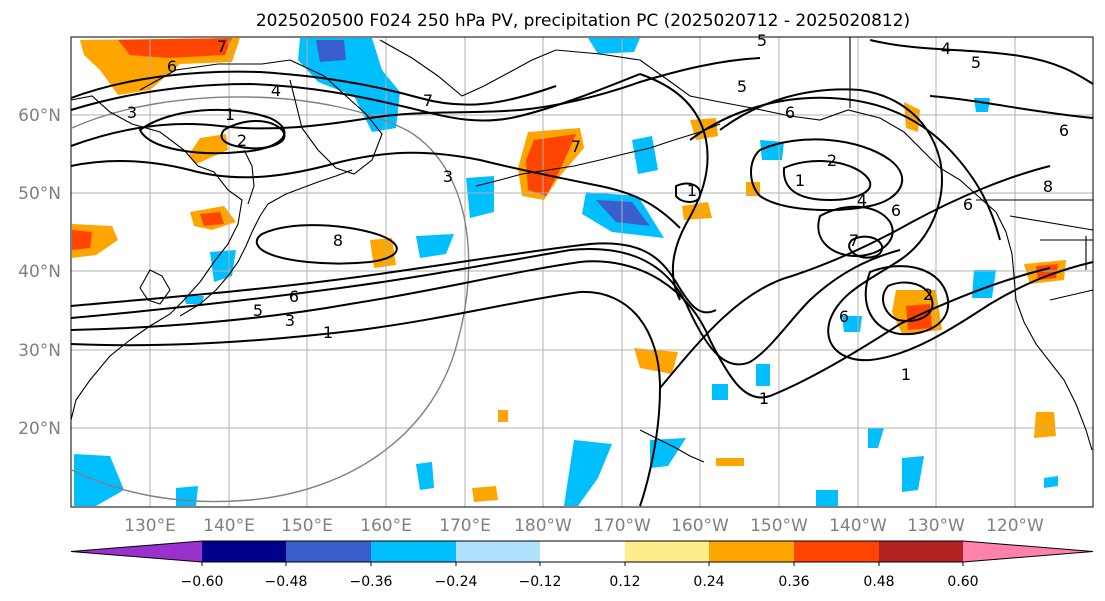 The height and width of the screenshot is (601, 1105). What do you see at coordinates (456, 582) in the screenshot?
I see `colorbar-tick-label: −0.24` at bounding box center [456, 582].